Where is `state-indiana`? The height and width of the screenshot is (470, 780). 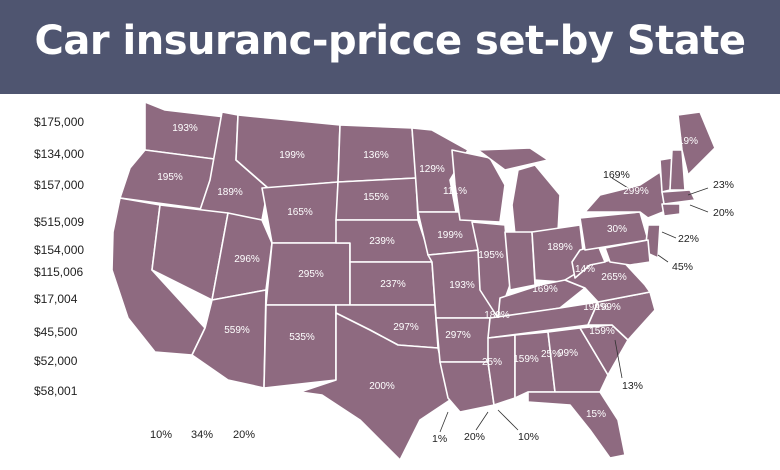
state-indiana is located at coordinates (520, 261).